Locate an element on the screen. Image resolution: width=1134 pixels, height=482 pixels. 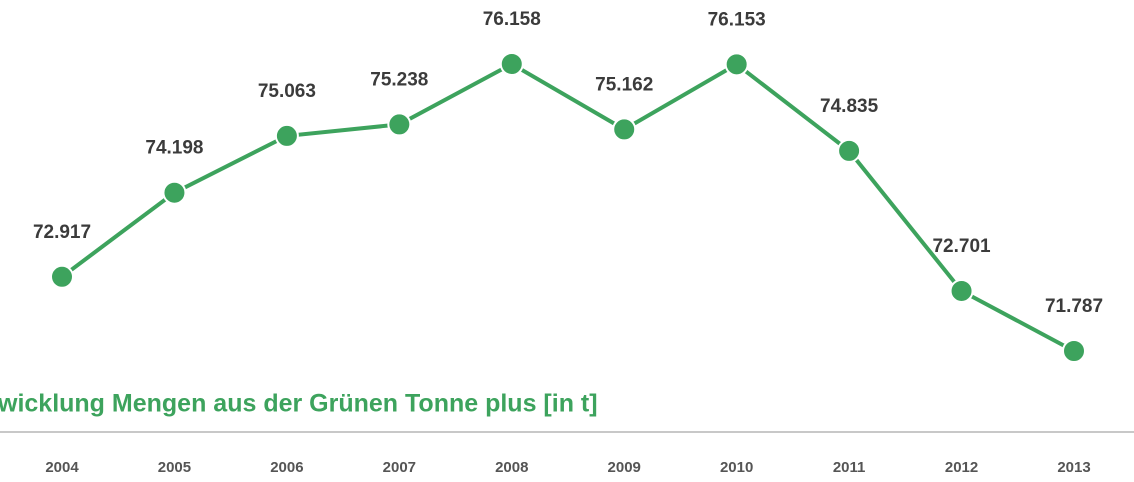
x-tick-label: 2010 is located at coordinates (736, 467).